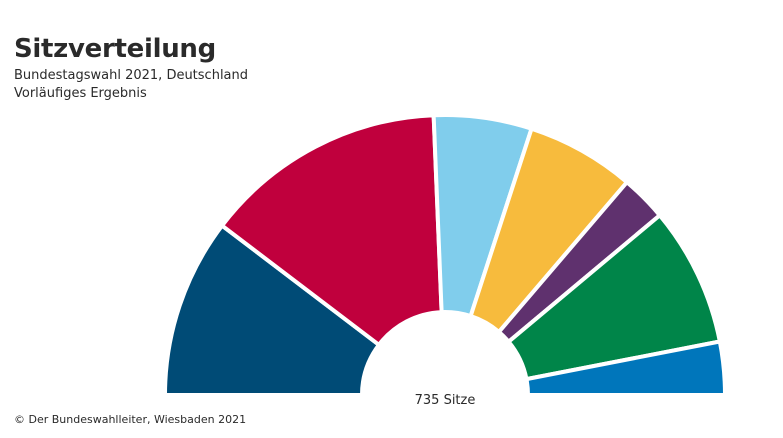 The width and height of the screenshot is (783, 438). What do you see at coordinates (115, 49) in the screenshot?
I see `chart-title: Sitzverteilung` at bounding box center [115, 49].